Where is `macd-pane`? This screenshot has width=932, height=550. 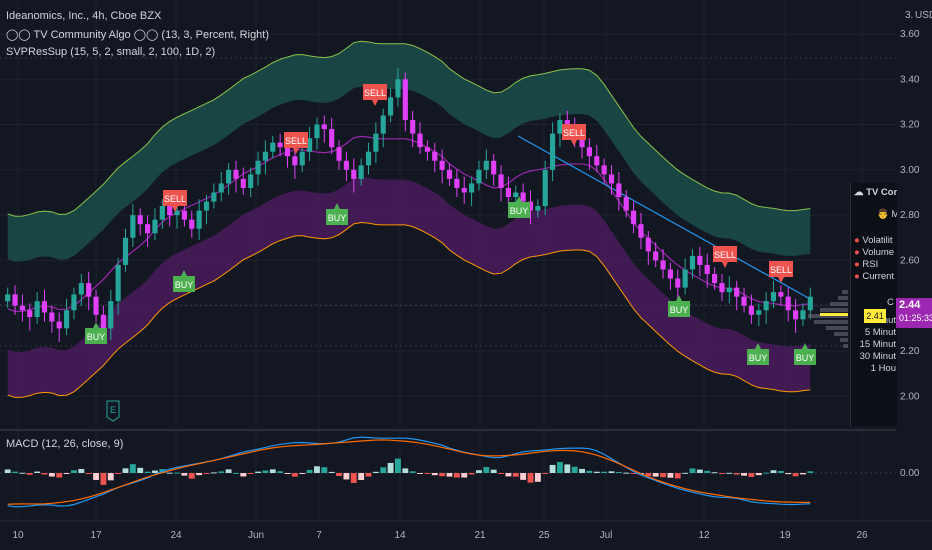 macd-pane is located at coordinates (448, 472).